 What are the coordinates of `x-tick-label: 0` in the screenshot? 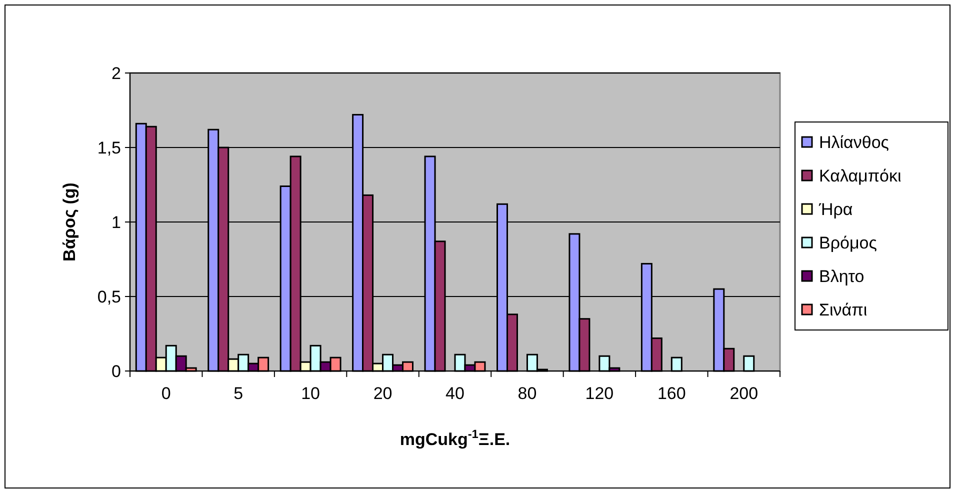 It's located at (166, 393).